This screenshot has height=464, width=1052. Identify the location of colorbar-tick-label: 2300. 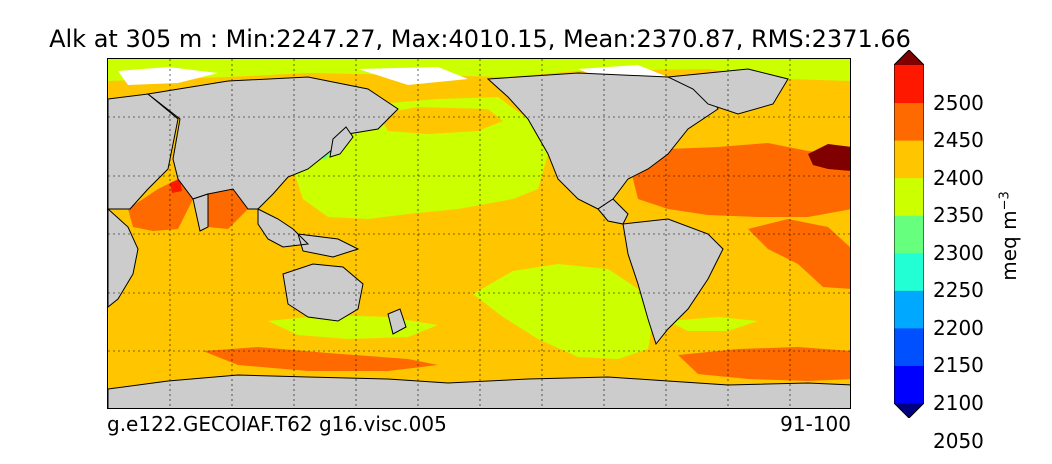
(958, 252).